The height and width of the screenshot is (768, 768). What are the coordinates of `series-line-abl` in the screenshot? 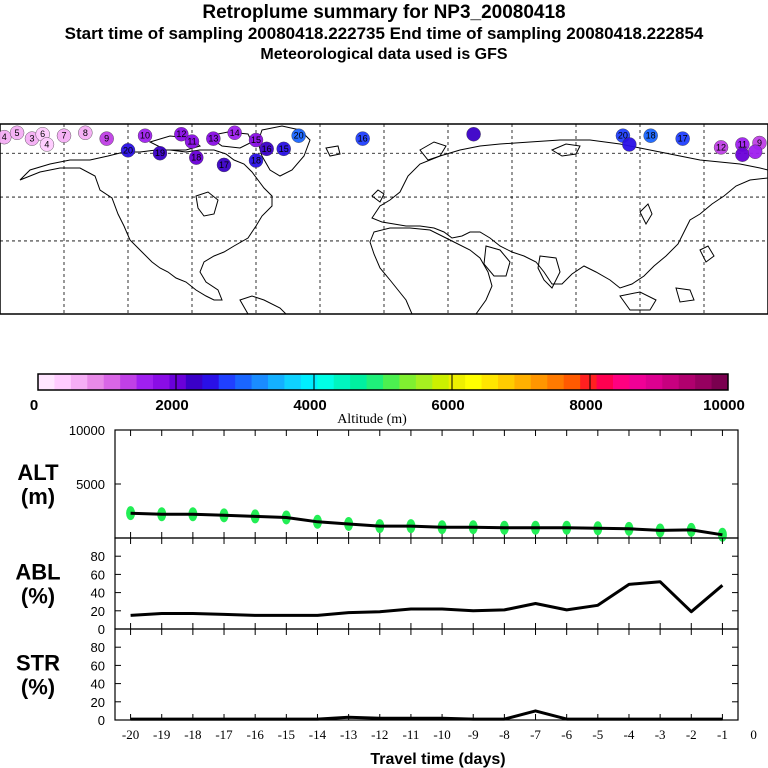 It's located at (427, 598).